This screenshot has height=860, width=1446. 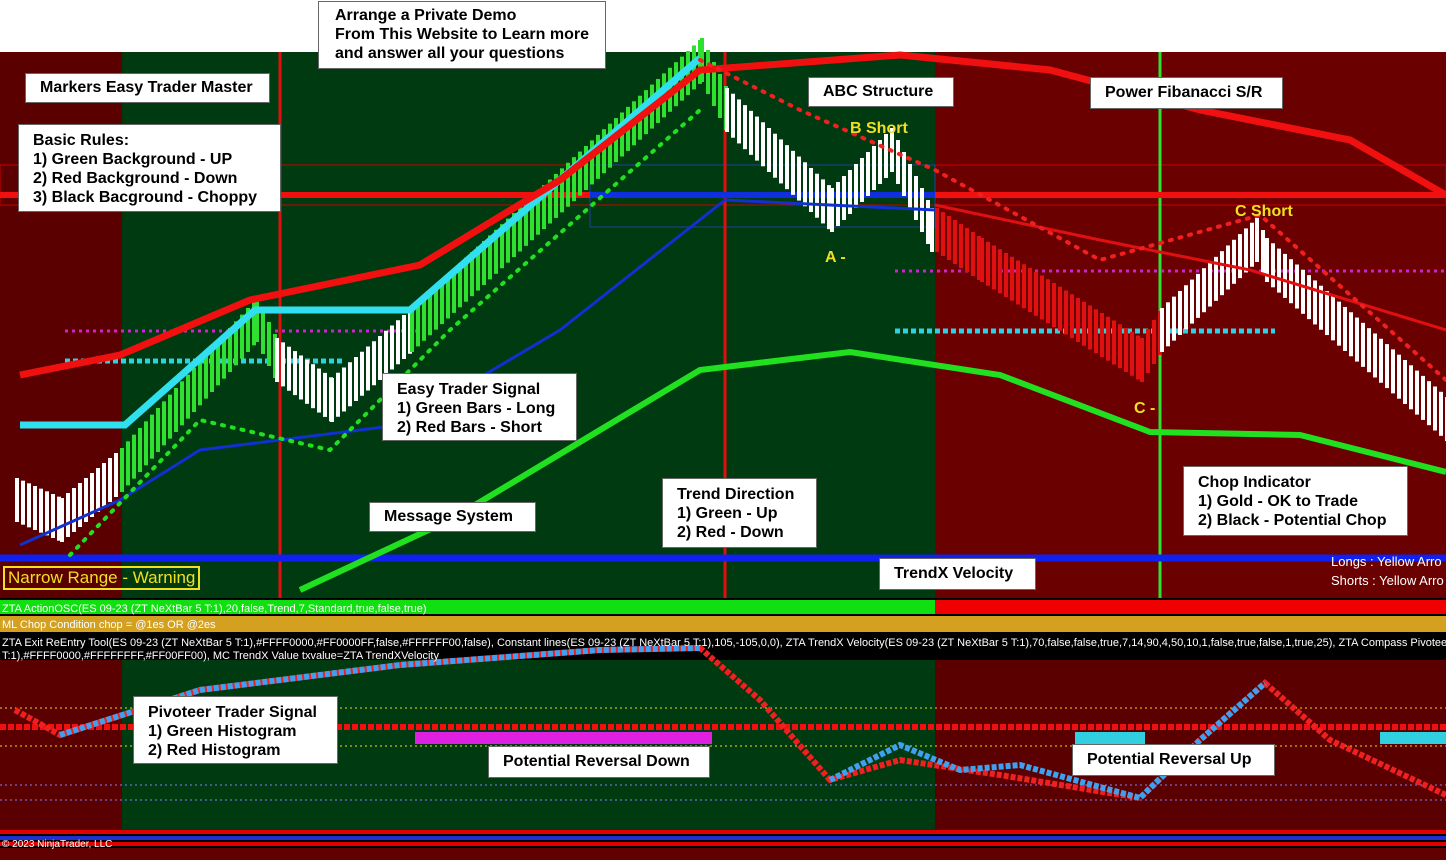 I want to click on text: 2) Red Histogram, so click(x=214, y=750).